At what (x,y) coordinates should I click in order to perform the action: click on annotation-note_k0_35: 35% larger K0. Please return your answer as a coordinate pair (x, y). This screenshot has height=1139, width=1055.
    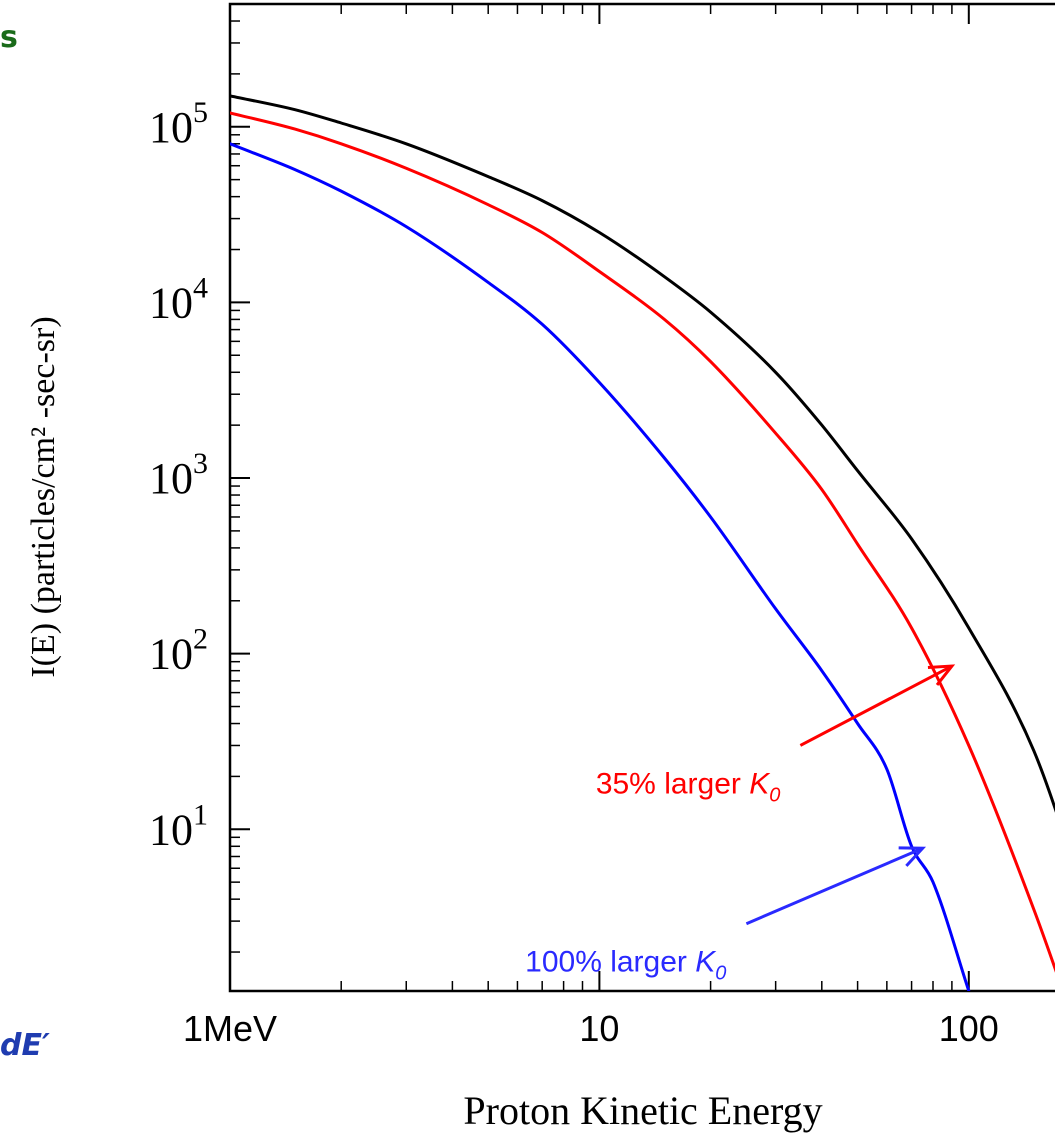
    Looking at the image, I should click on (688, 786).